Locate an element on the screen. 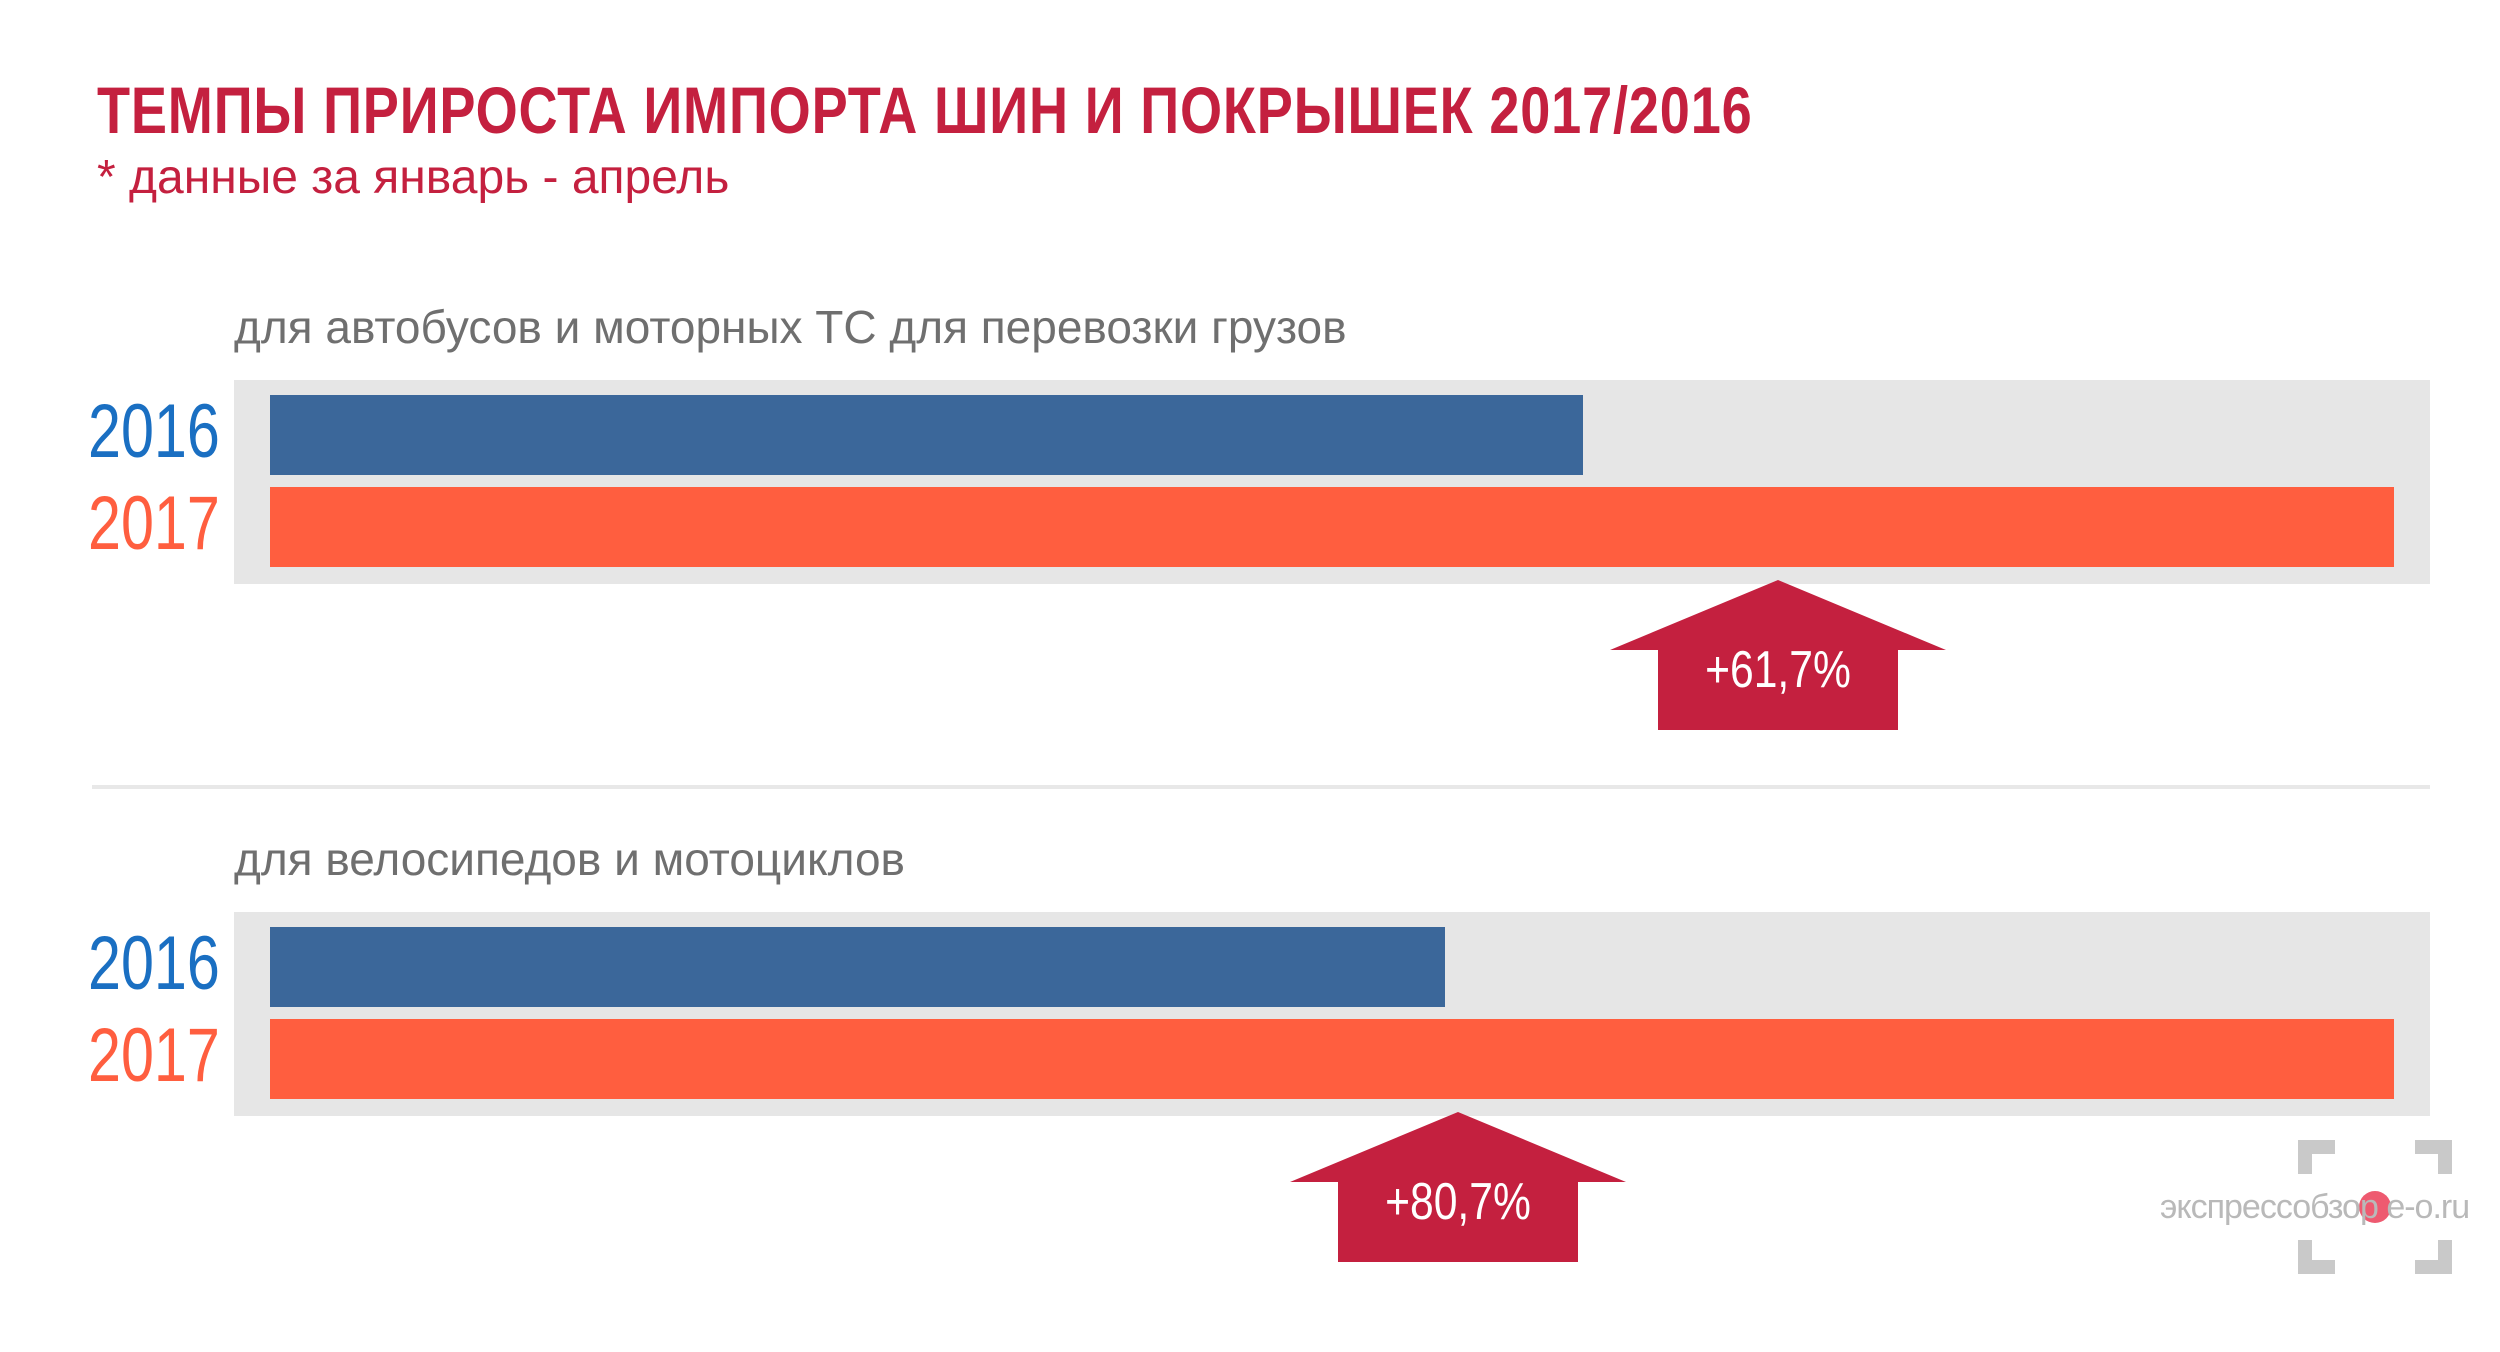 This screenshot has height=1352, width=2500. group-label: для велосипедов и мотоциклов is located at coordinates (569, 859).